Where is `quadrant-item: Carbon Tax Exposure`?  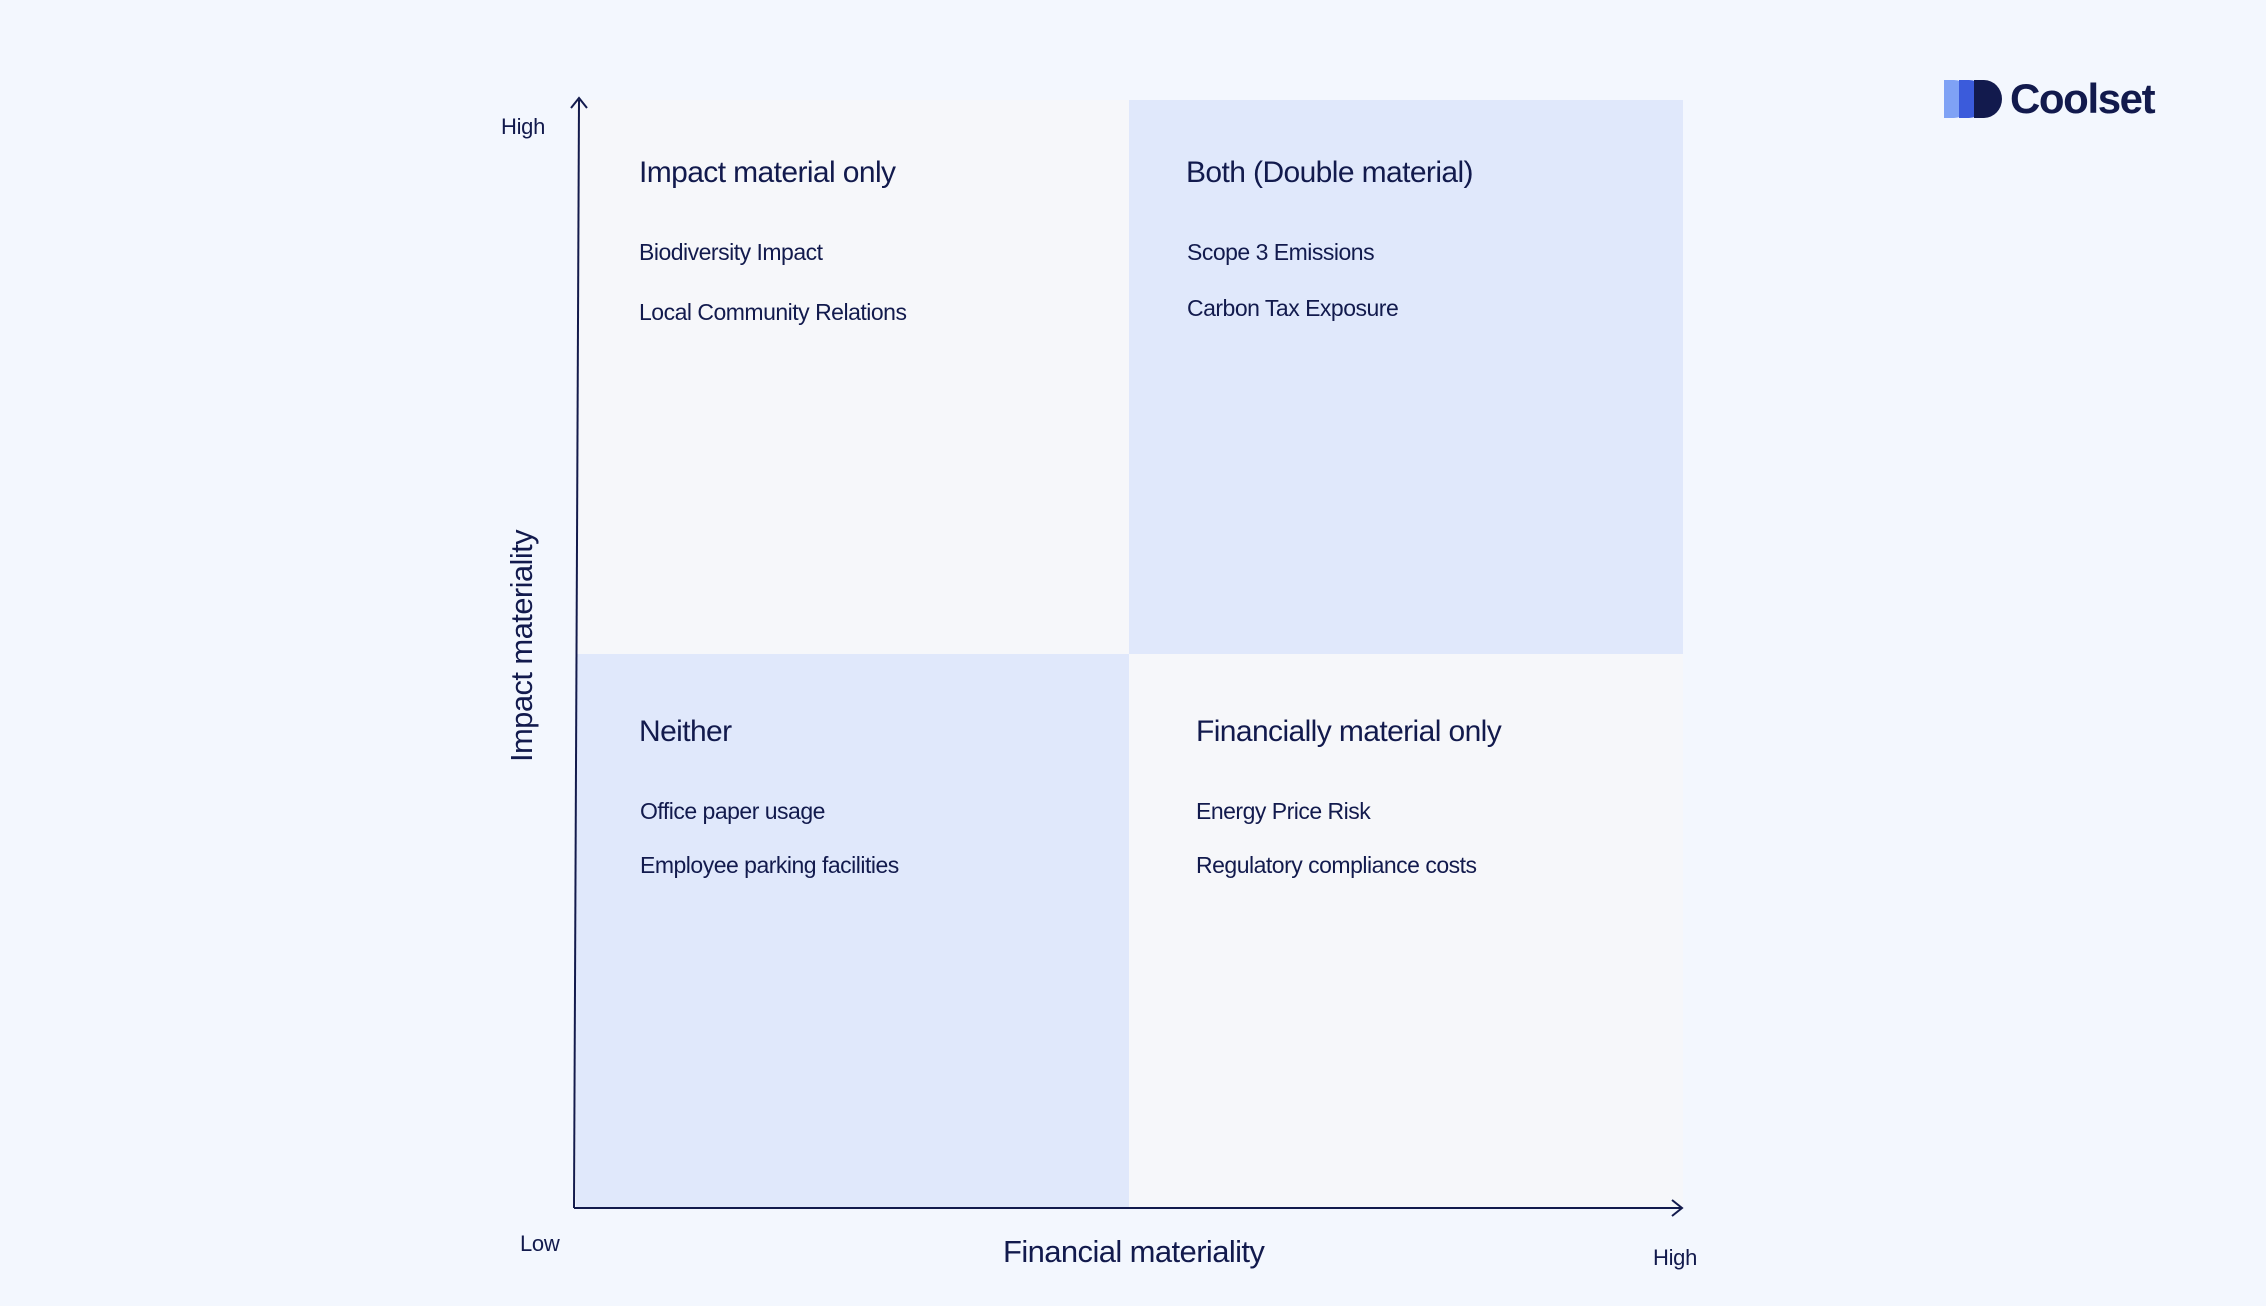 quadrant-item: Carbon Tax Exposure is located at coordinates (1293, 308).